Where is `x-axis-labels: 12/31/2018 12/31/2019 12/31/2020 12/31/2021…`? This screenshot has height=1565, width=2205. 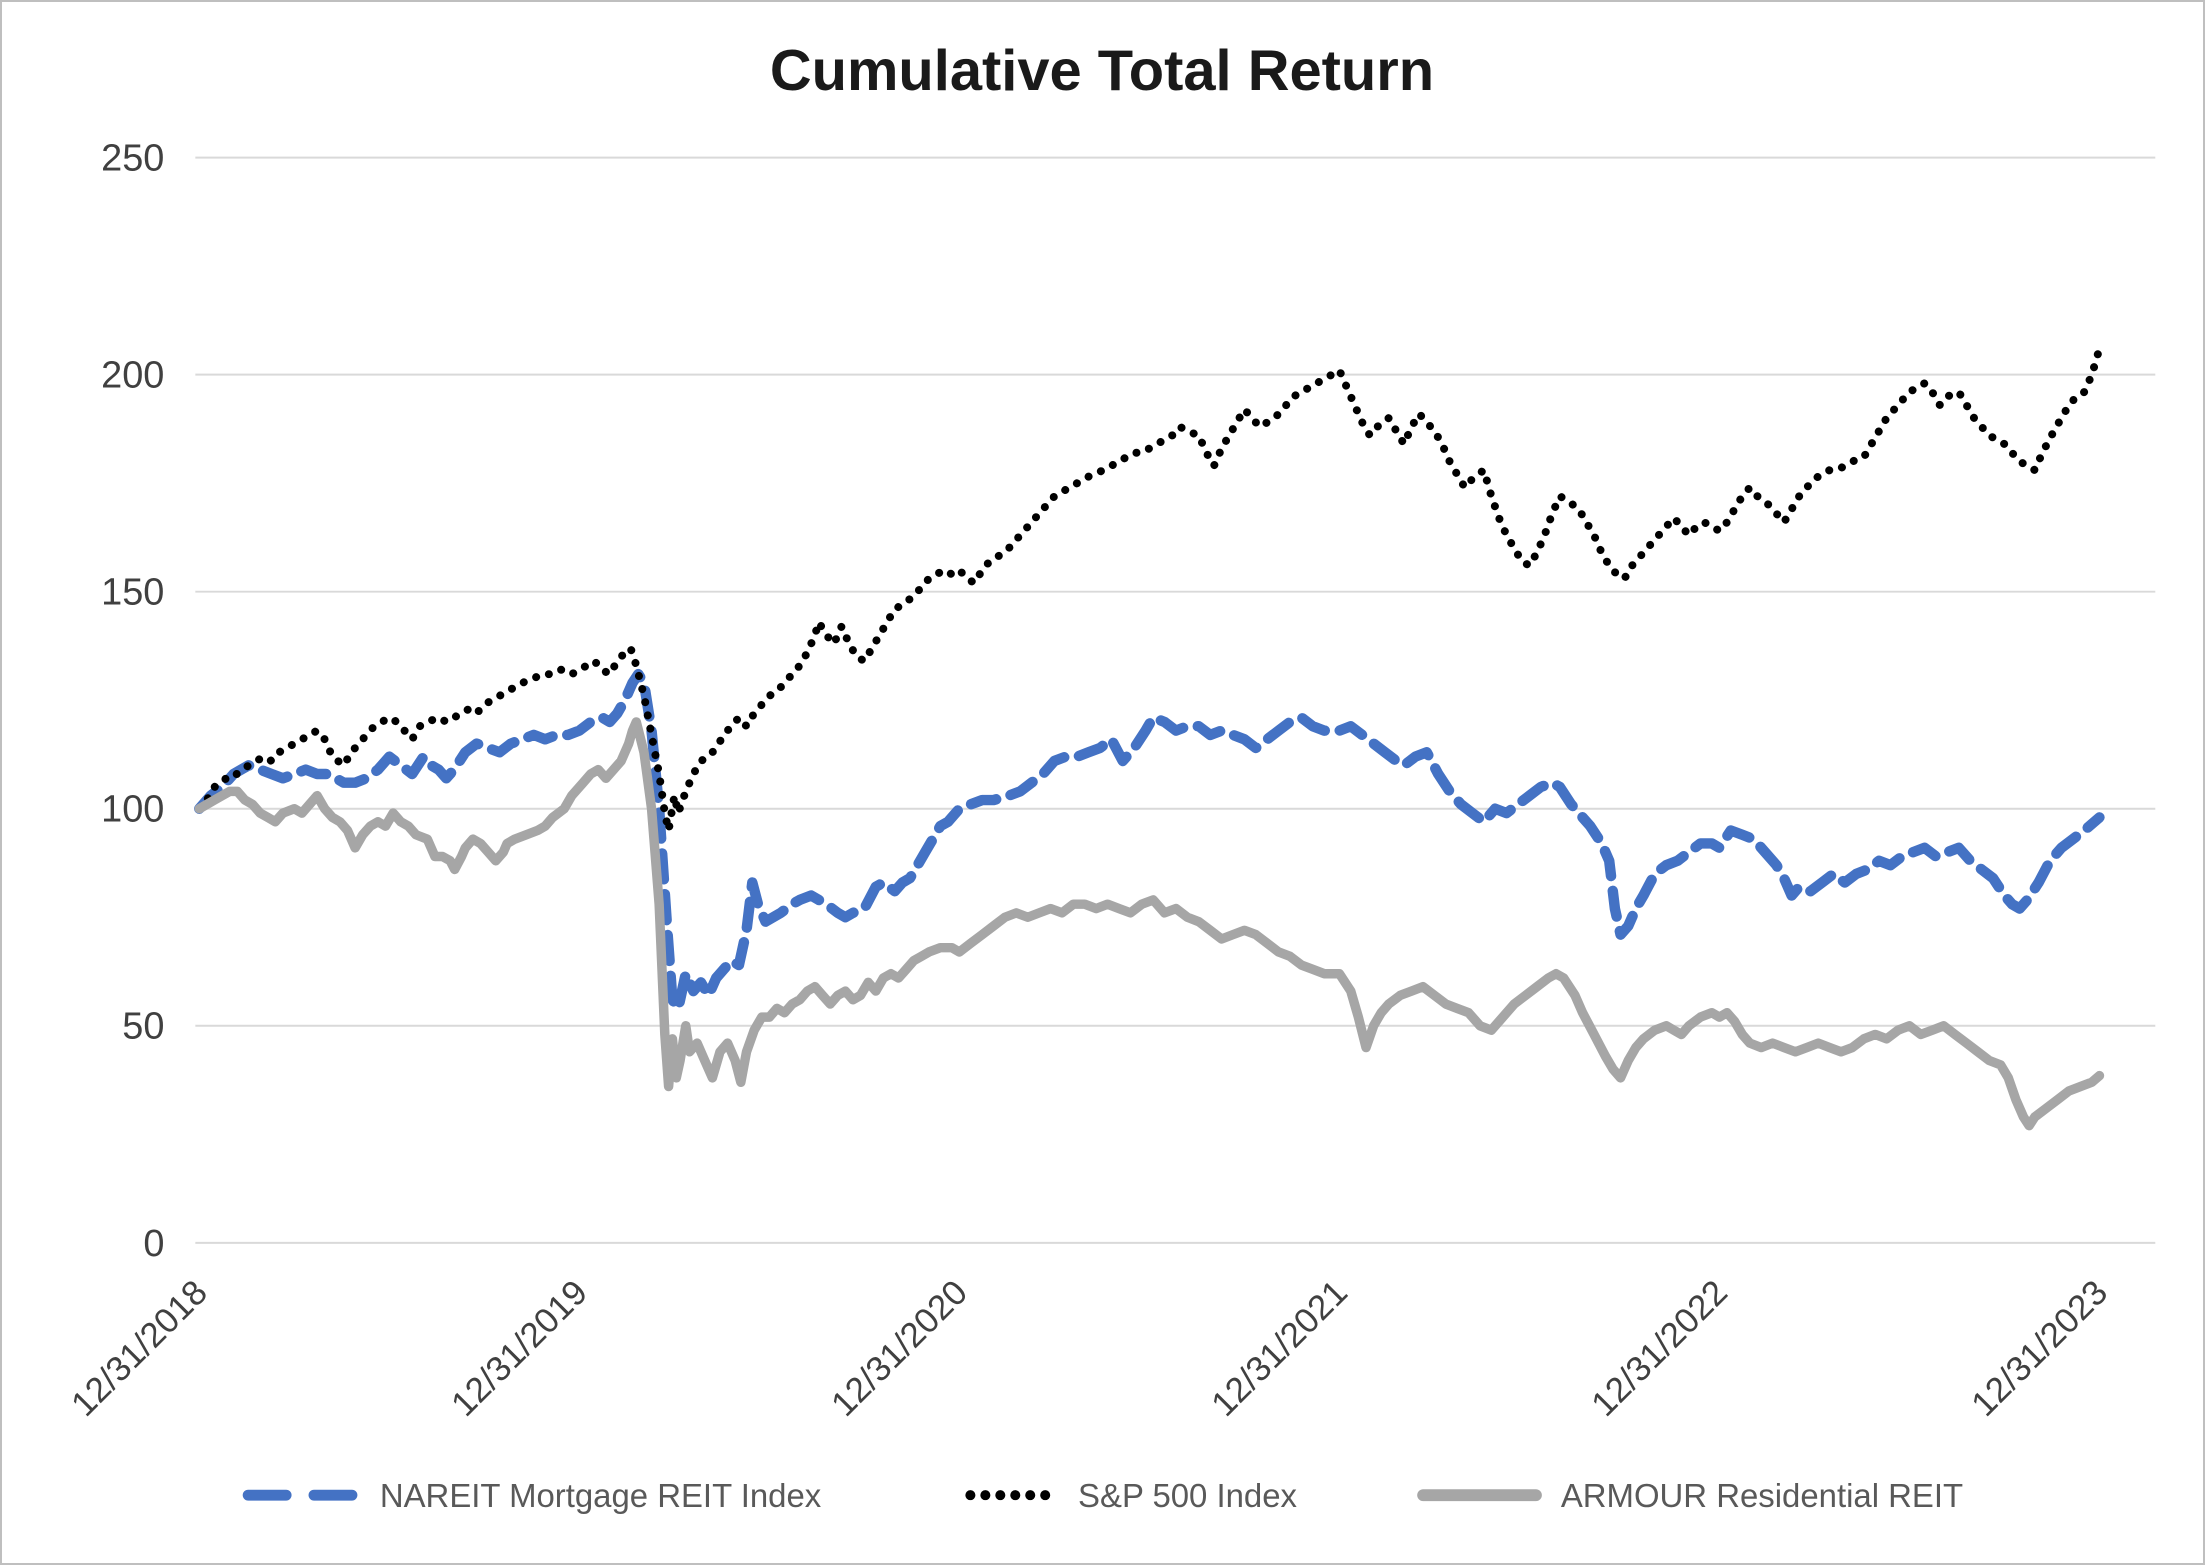 x-axis-labels: 12/31/2018 12/31/2019 12/31/2020 12/31/2021… is located at coordinates (1089, 1348).